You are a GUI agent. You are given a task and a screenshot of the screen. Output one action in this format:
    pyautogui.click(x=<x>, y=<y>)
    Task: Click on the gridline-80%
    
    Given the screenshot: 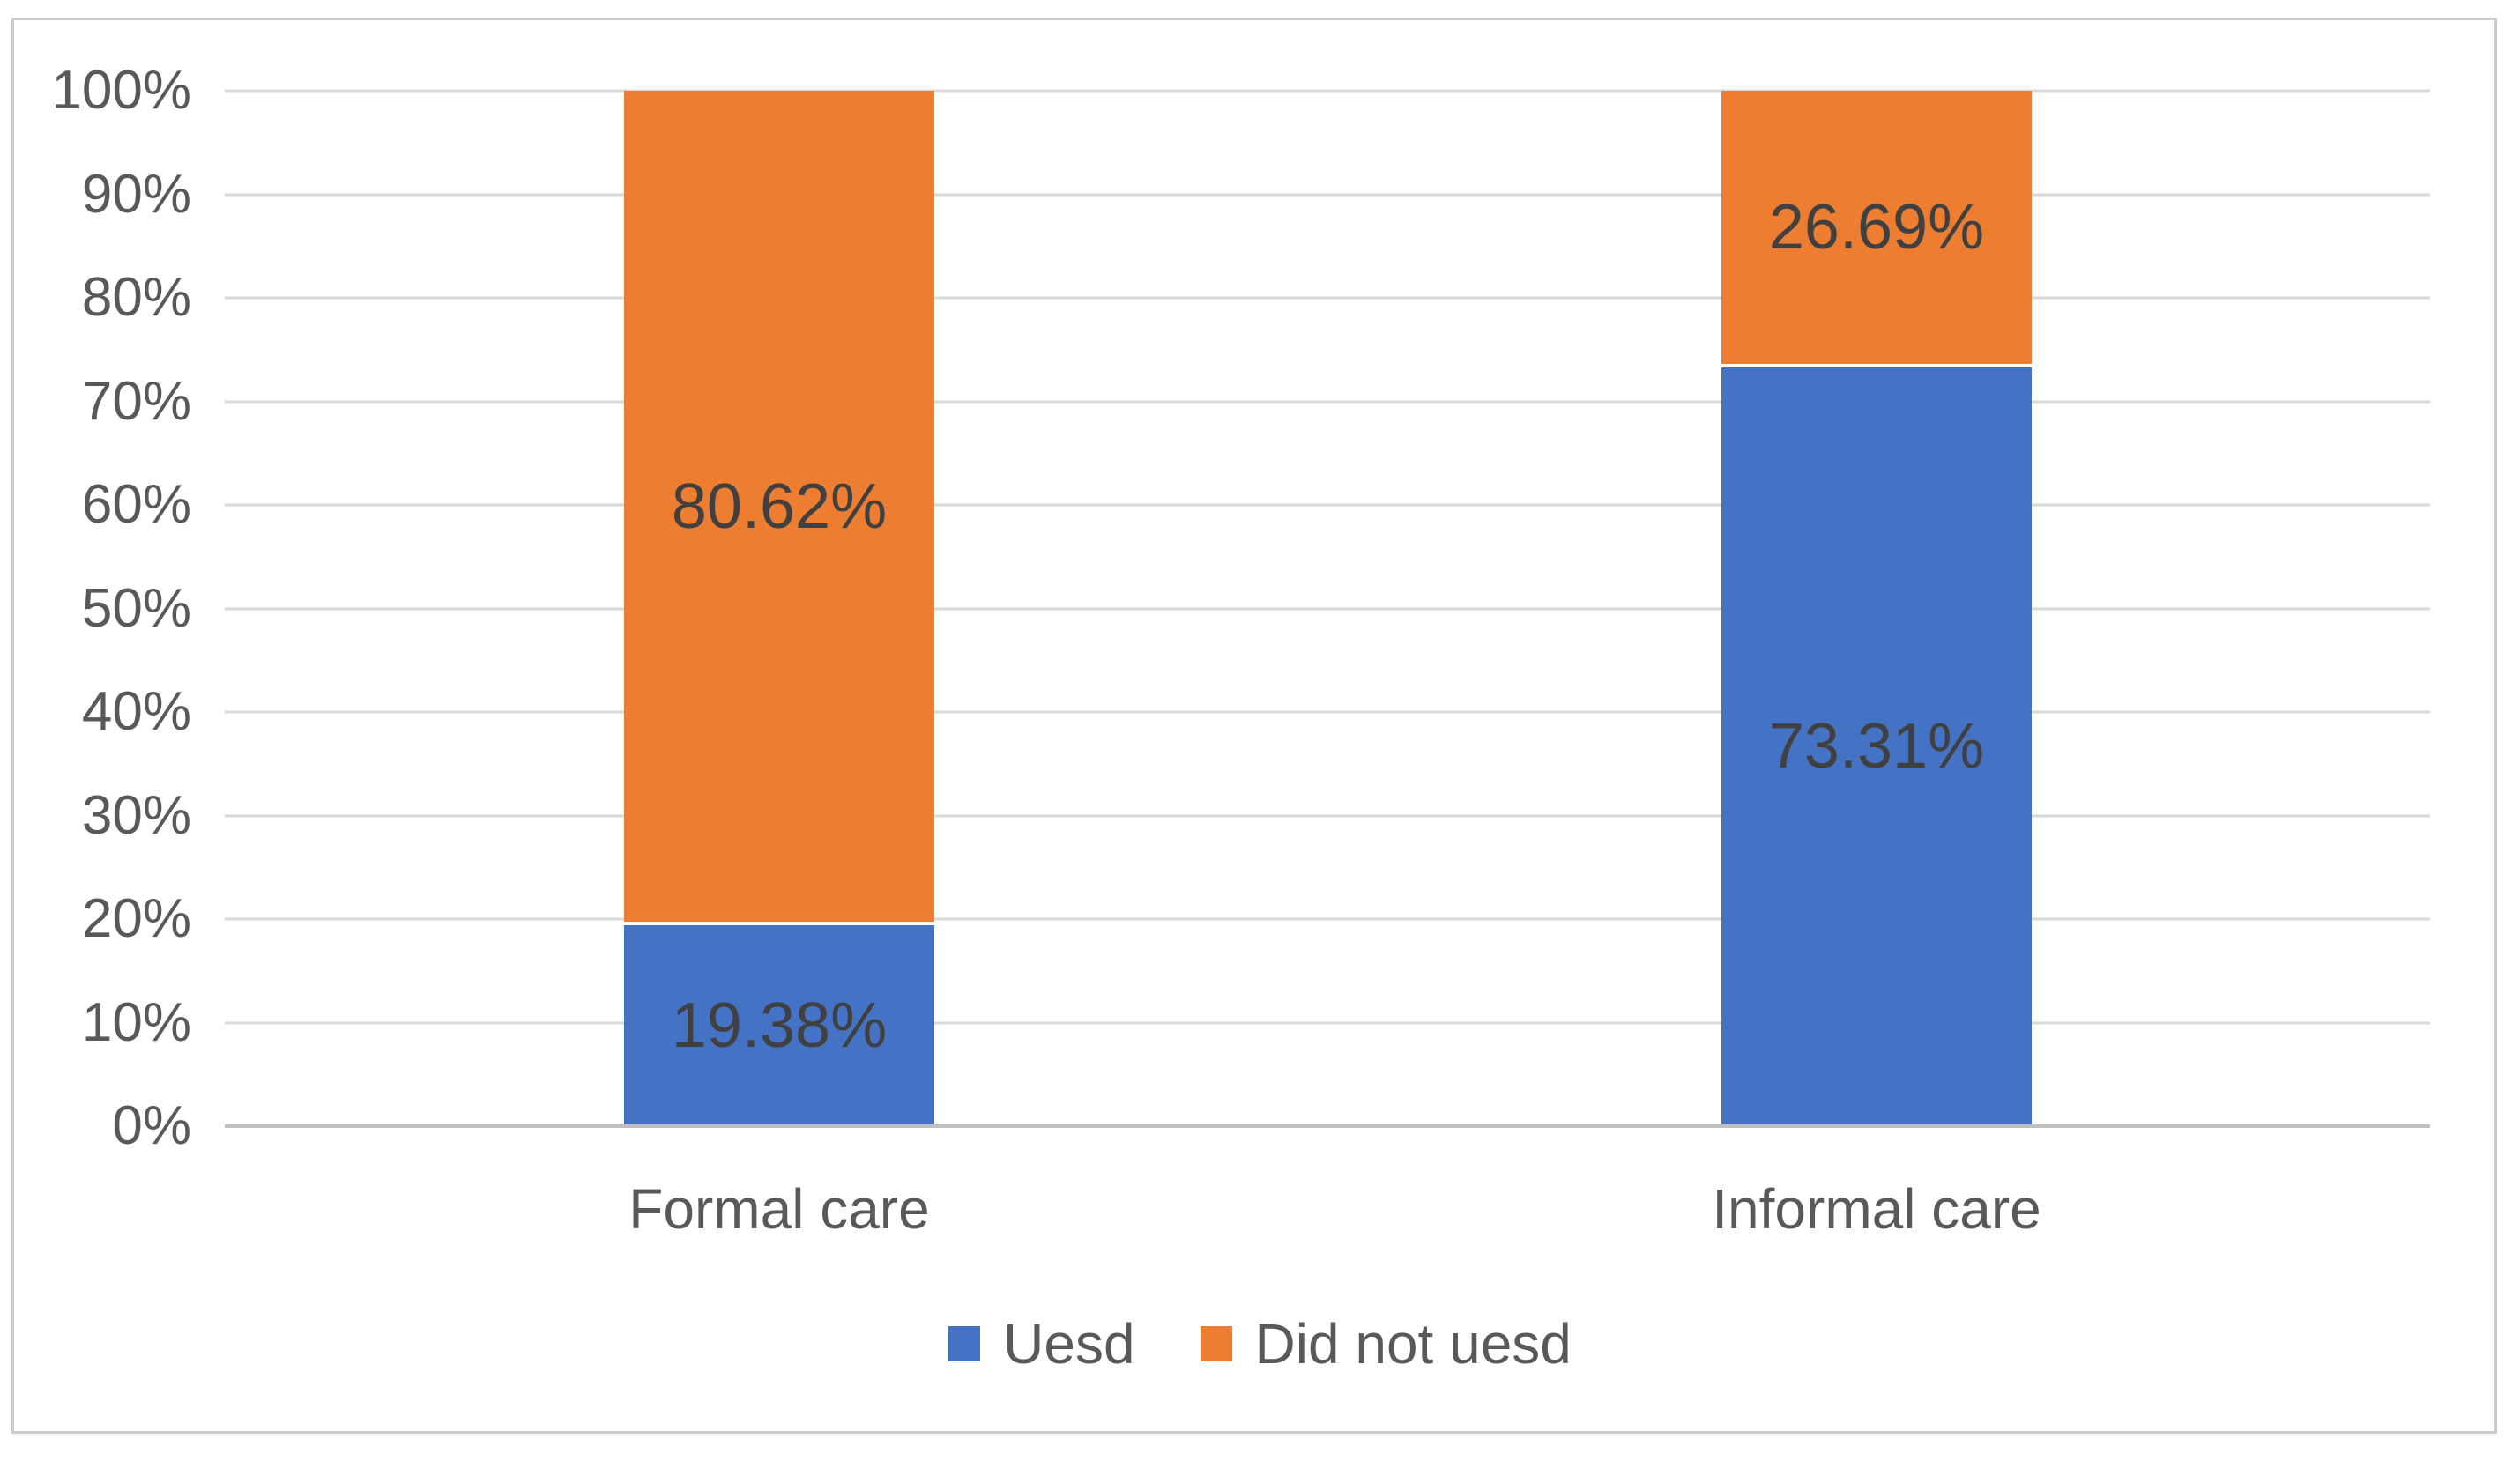 What is the action you would take?
    pyautogui.click(x=1327, y=298)
    